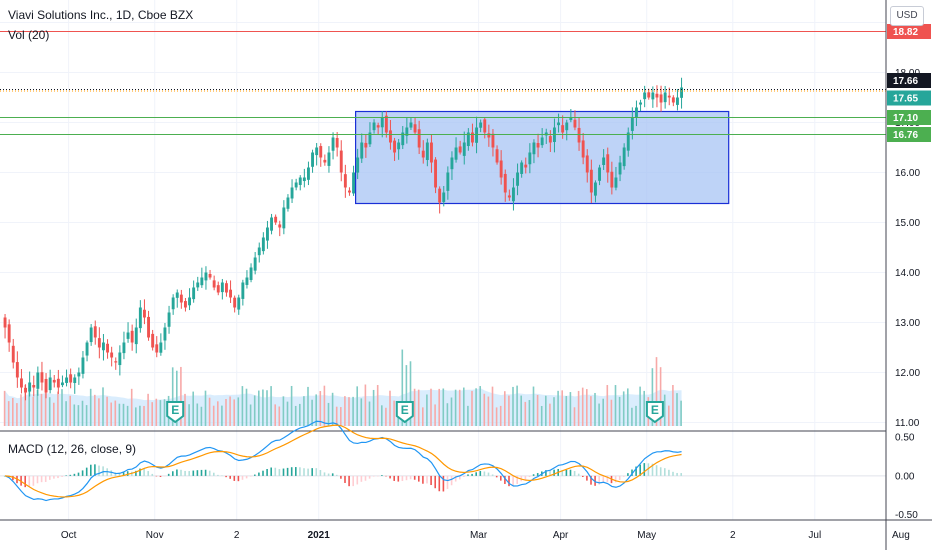 The width and height of the screenshot is (932, 550). What do you see at coordinates (101, 15) in the screenshot?
I see `chart-title: Viavi Solutions Inc., 1D, Cboe BZX` at bounding box center [101, 15].